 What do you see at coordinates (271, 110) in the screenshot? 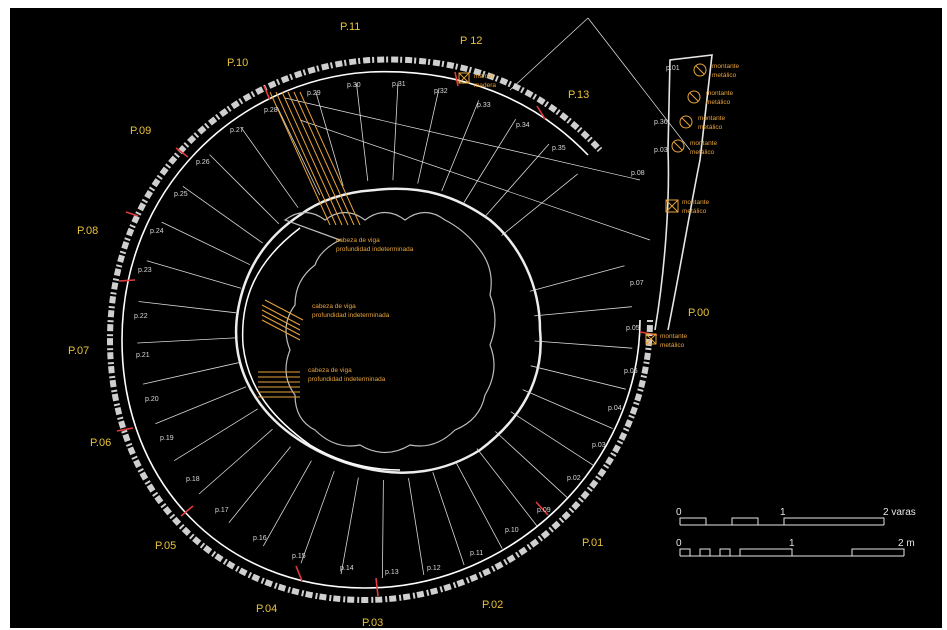
I see `step-label: p.28` at bounding box center [271, 110].